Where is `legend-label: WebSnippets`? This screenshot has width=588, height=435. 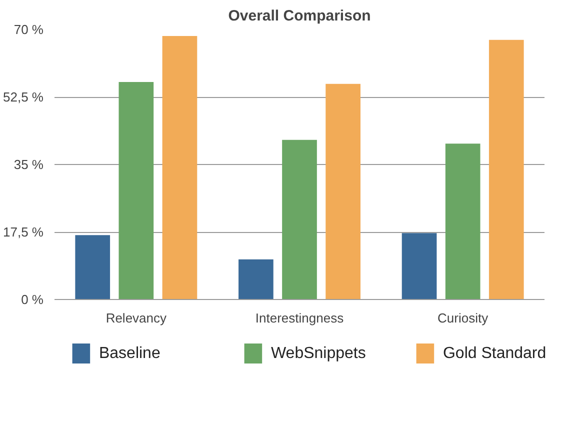 legend-label: WebSnippets is located at coordinates (318, 353).